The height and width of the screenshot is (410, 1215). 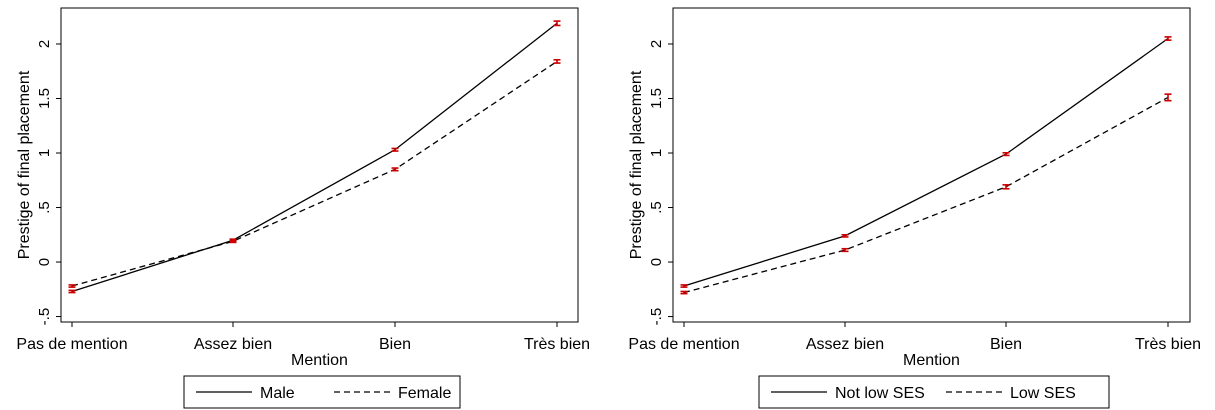 What do you see at coordinates (1043, 393) in the screenshot?
I see `legend-label-2: Low SES` at bounding box center [1043, 393].